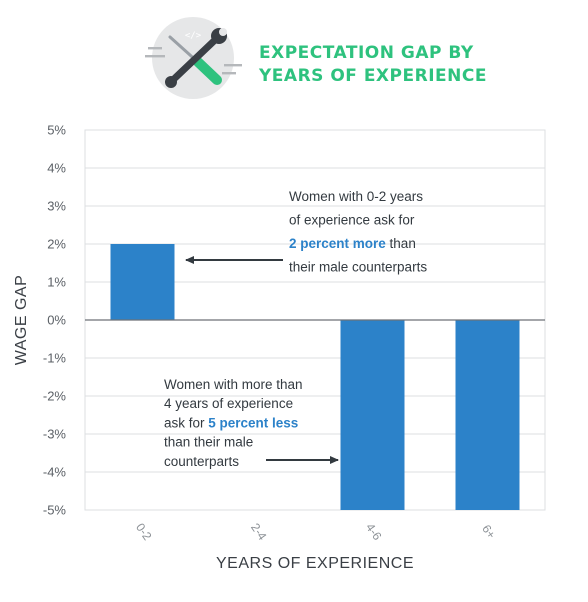 The height and width of the screenshot is (602, 588). What do you see at coordinates (193, 58) in the screenshot?
I see `wrench-screwdriver-code-icon: </>` at bounding box center [193, 58].